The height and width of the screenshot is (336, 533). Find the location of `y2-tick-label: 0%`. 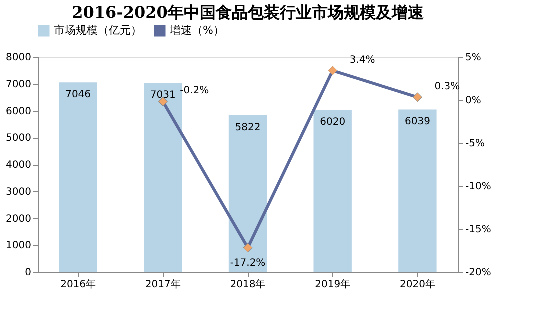

y2-tick-label: 0% is located at coordinates (474, 101).